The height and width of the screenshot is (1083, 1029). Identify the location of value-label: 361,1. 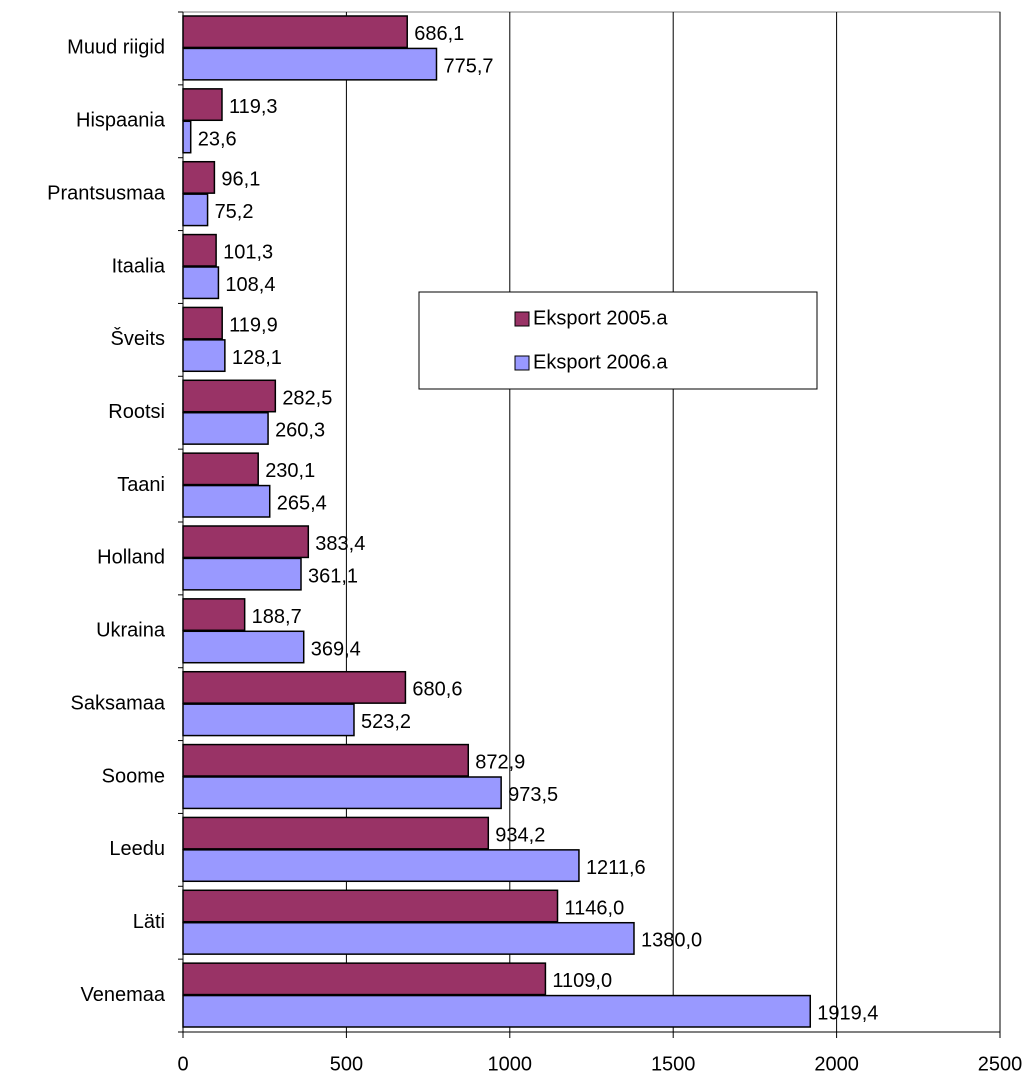
(333, 576).